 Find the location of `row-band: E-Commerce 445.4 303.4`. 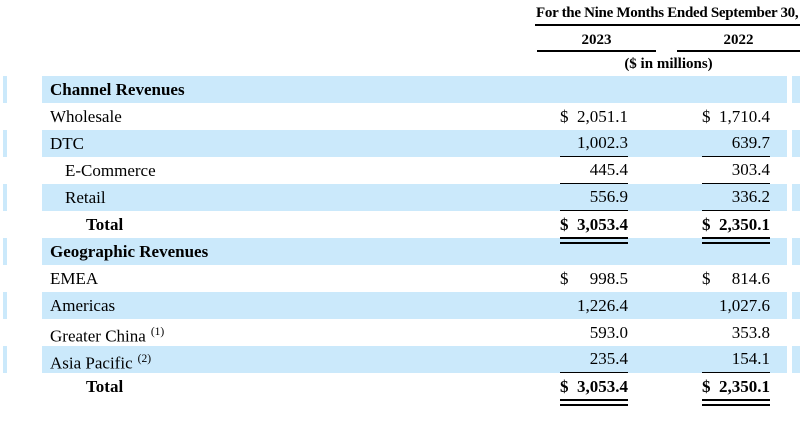

row-band: E-Commerce 445.4 303.4 is located at coordinates (414, 170).